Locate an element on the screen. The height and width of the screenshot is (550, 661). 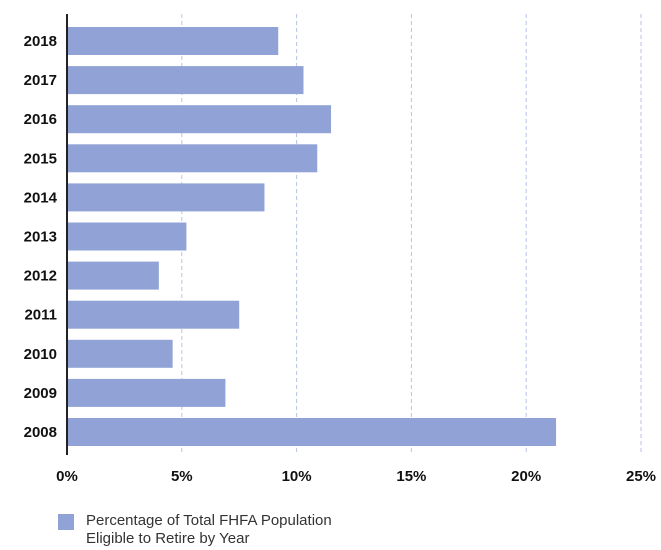
category-label: 2014 is located at coordinates (41, 197).